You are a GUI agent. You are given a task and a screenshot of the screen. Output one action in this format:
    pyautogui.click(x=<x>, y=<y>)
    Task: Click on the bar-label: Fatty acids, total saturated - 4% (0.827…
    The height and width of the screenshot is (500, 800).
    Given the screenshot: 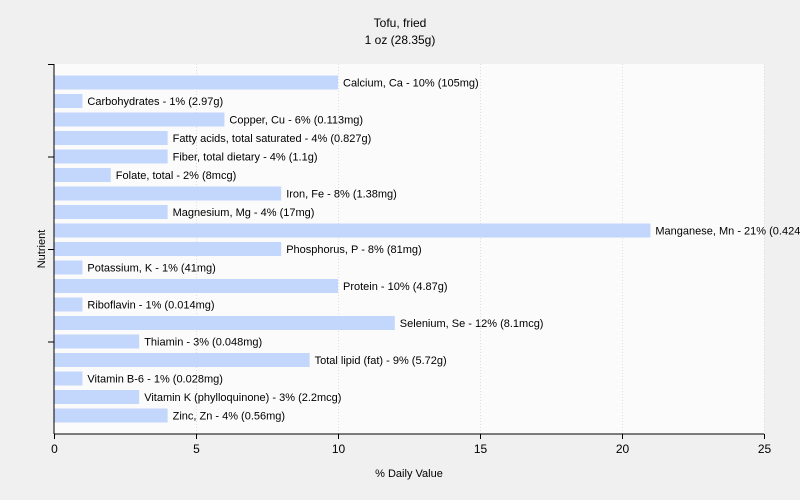 What is the action you would take?
    pyautogui.click(x=272, y=139)
    